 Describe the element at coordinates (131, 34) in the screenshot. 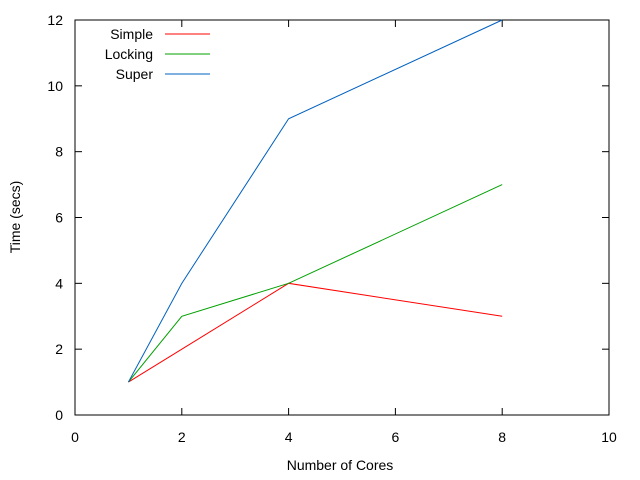

I see `legend-label-simple: Simple` at that location.